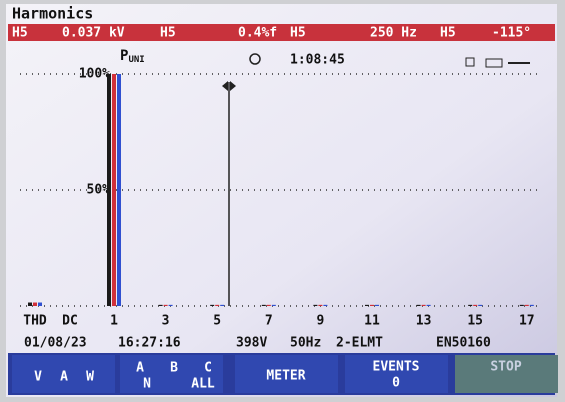 The height and width of the screenshot is (402, 565). I want to click on reading-bar, so click(281, 32).